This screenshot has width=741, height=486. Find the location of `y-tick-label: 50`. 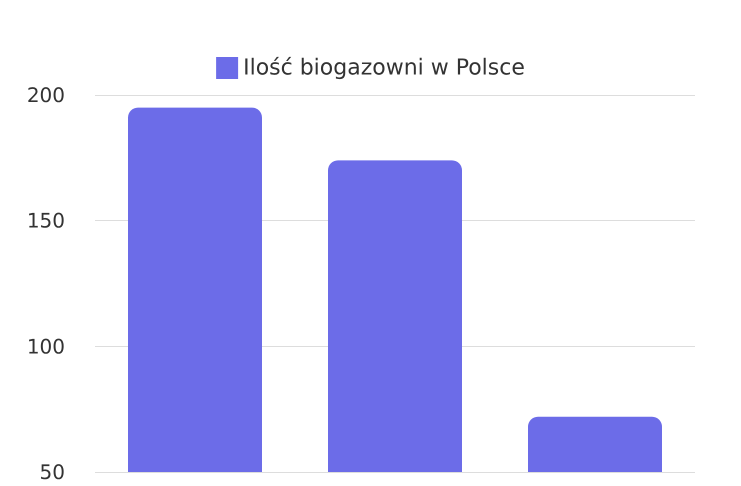

y-tick-label: 50 is located at coordinates (52, 472).